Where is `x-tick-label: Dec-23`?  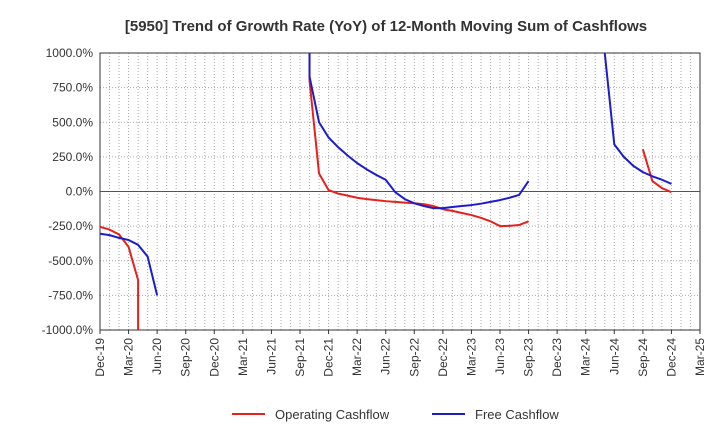 x-tick-label: Dec-23 is located at coordinates (557, 357).